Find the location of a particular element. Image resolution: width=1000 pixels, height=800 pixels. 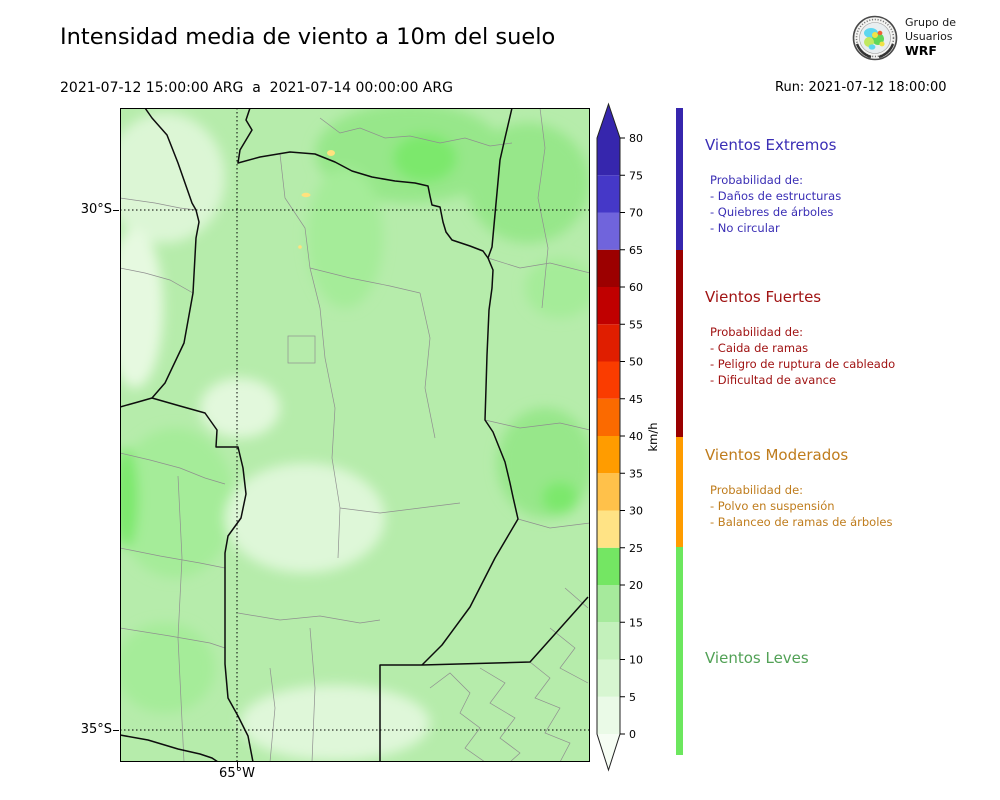

category-item: - Peligro de ruptura de cableado is located at coordinates (803, 364).